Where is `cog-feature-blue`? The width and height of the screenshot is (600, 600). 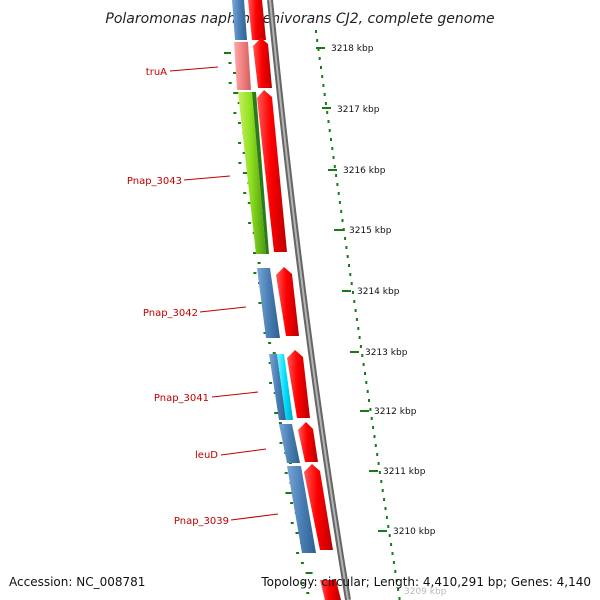
cog-feature-blue is located at coordinates (239, 20).